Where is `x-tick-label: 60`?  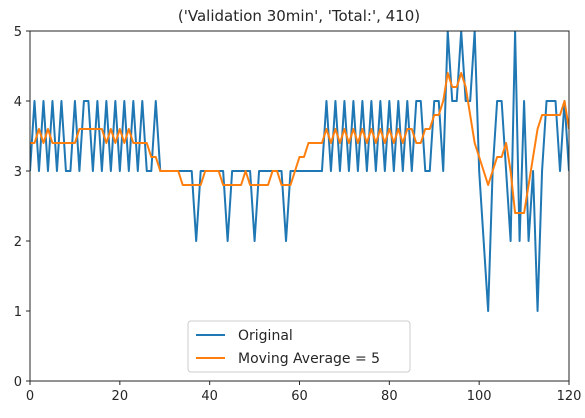 x-tick-label: 60 is located at coordinates (299, 396).